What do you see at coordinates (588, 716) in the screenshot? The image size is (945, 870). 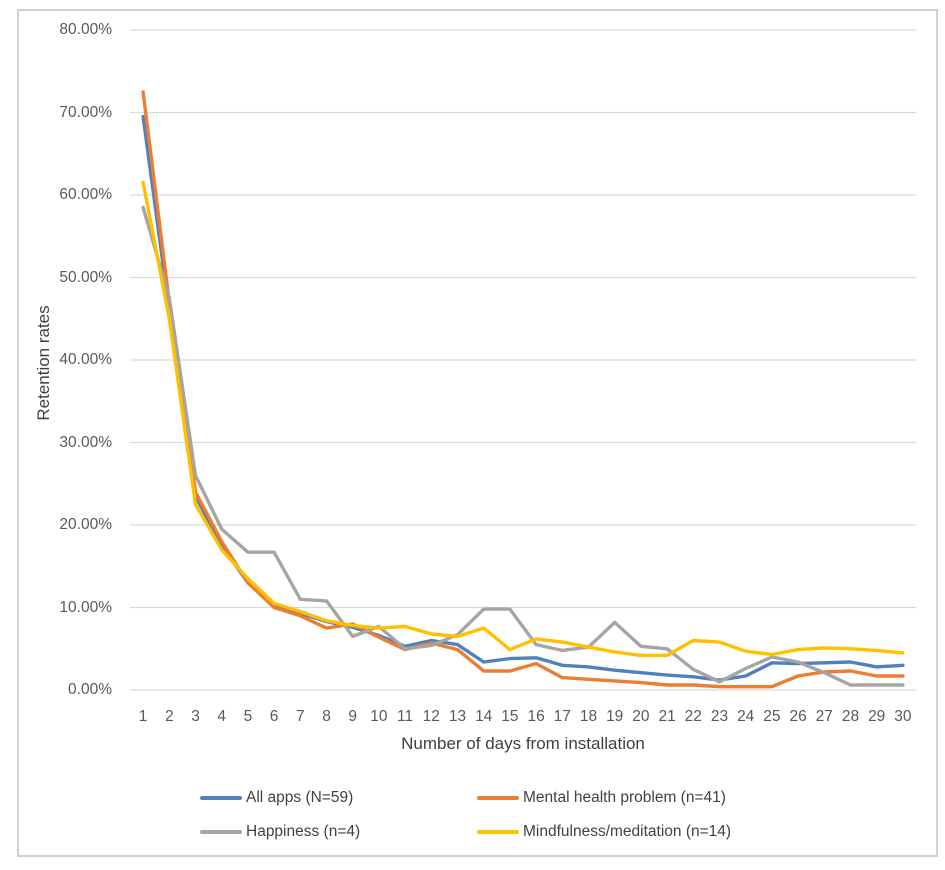 I see `x-tick-label-18: 18` at bounding box center [588, 716].